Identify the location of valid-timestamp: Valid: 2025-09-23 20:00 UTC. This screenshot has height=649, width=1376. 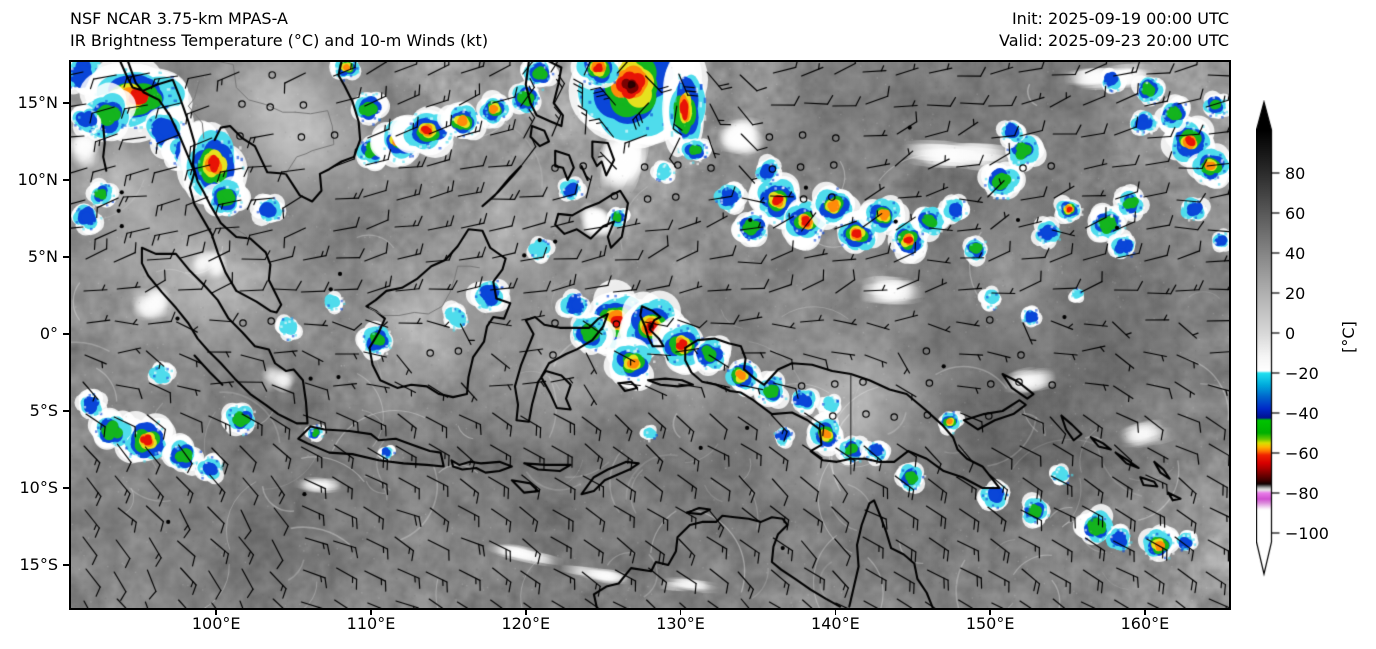
(1113, 40).